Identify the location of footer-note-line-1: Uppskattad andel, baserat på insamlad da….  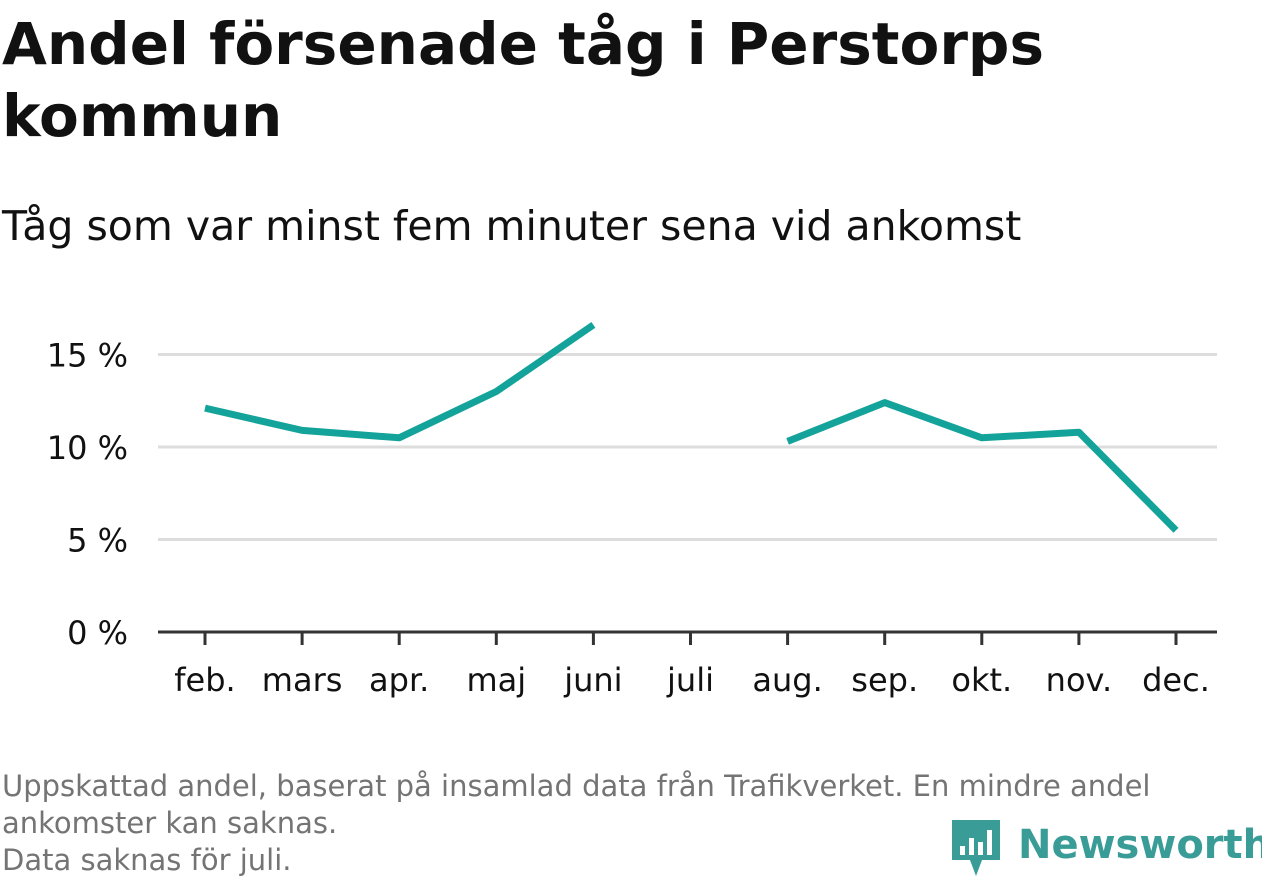
(576, 786).